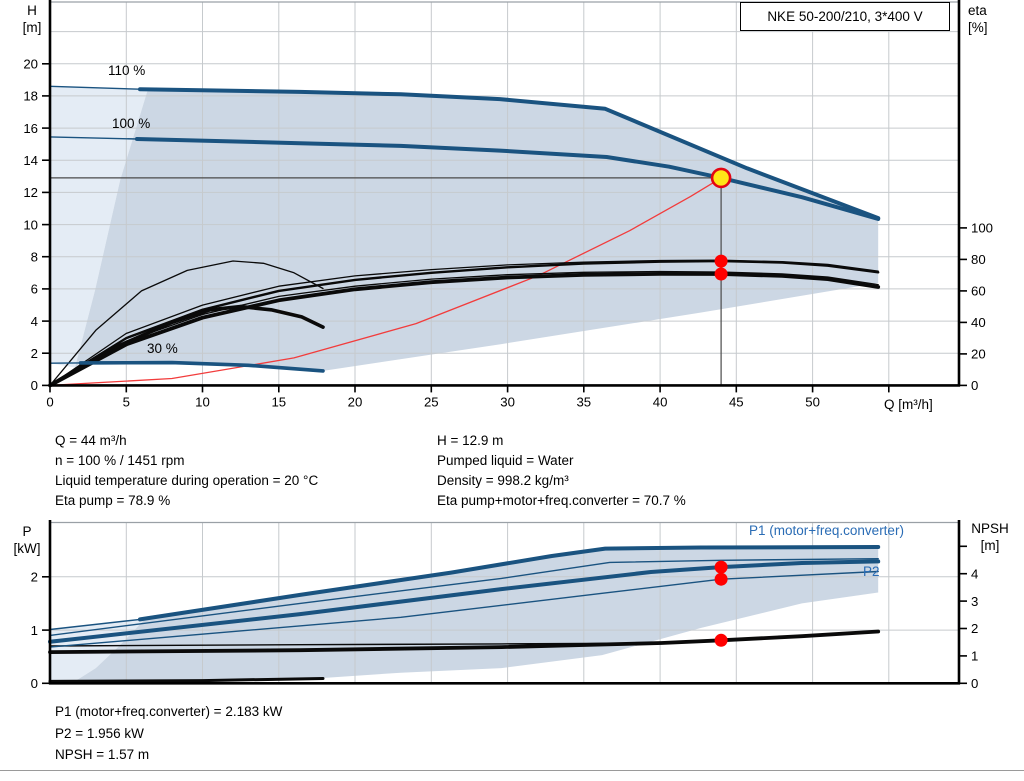 This screenshot has height=781, width=1024. What do you see at coordinates (30, 96) in the screenshot?
I see `left-tick-label: 18` at bounding box center [30, 96].